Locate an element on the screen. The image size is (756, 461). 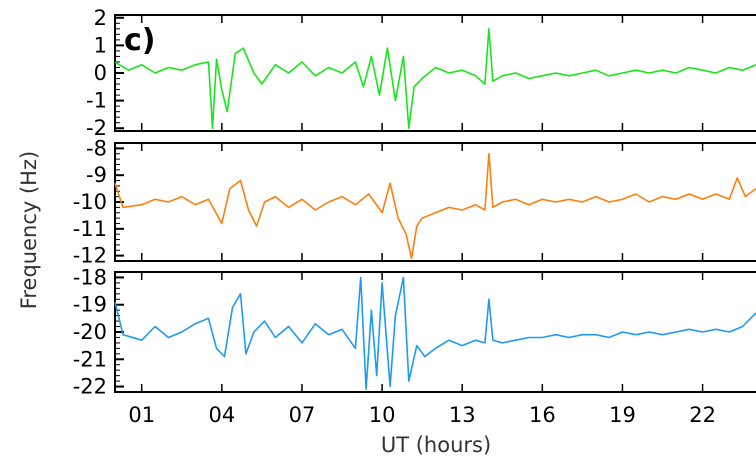
y-tick-label: 1 is located at coordinates (100, 45).